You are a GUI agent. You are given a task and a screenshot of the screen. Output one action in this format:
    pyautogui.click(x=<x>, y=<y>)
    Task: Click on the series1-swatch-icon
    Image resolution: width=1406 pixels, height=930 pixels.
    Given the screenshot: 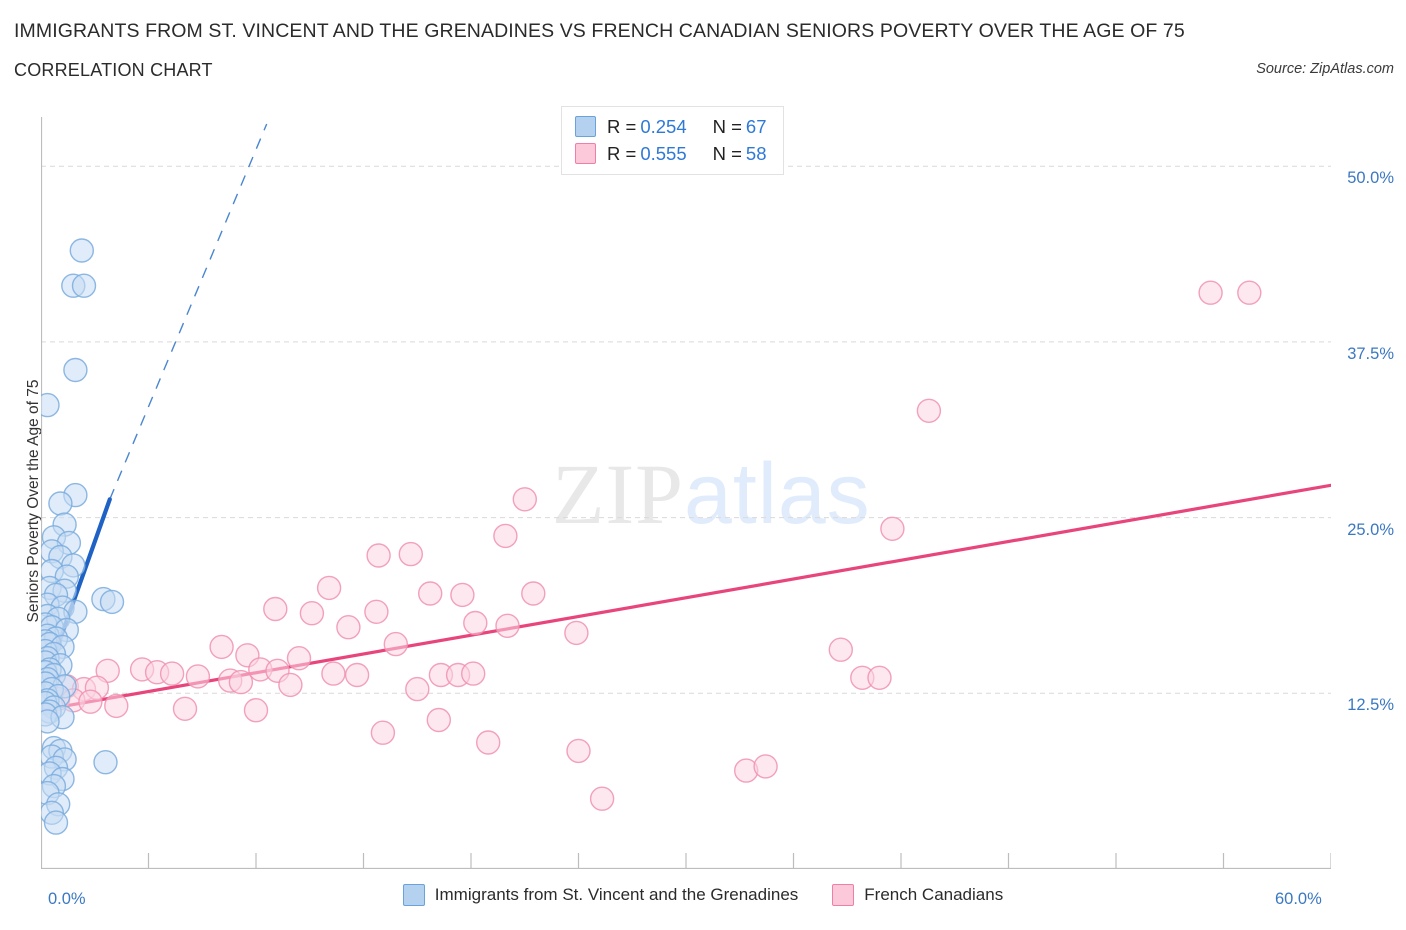 What is the action you would take?
    pyautogui.click(x=585, y=126)
    